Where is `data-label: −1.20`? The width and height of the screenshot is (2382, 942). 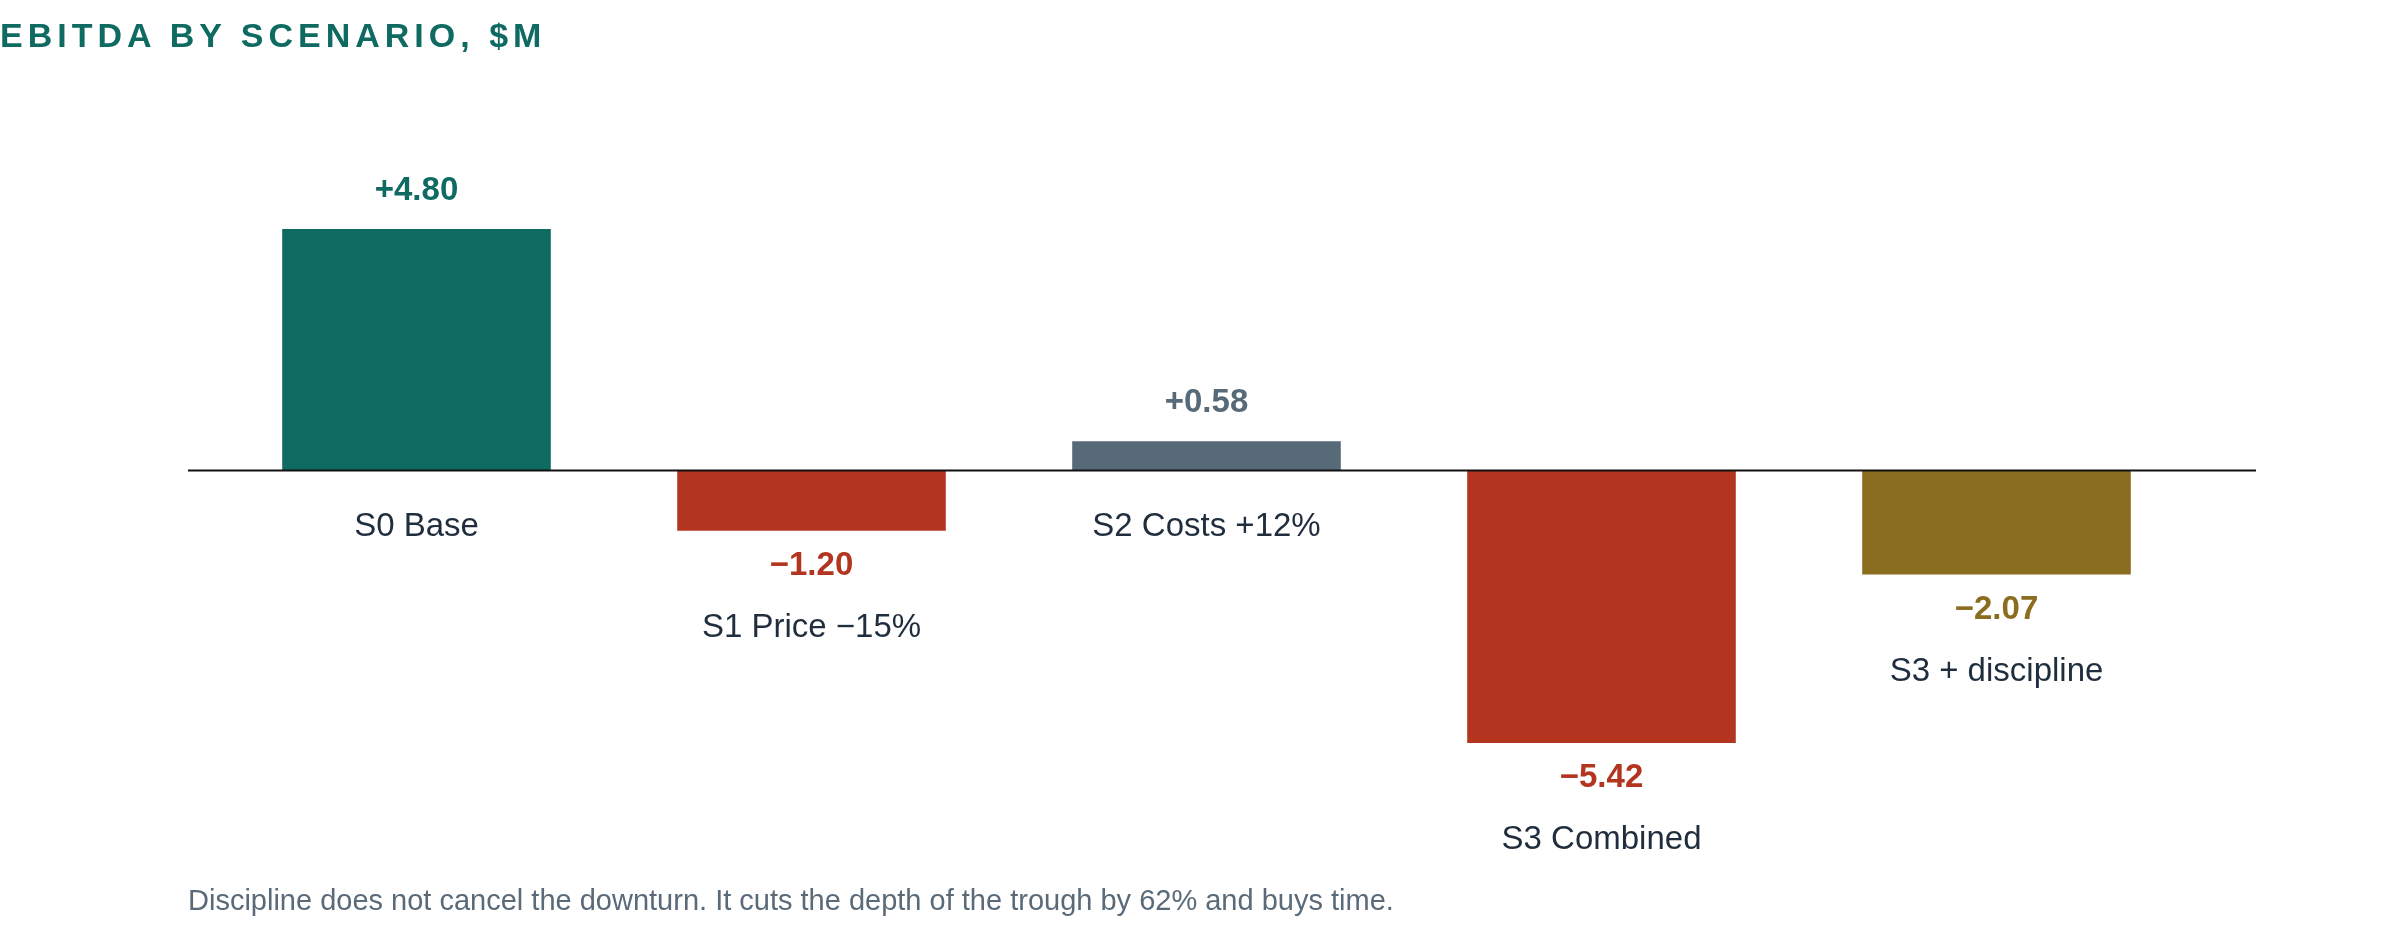
data-label: −1.20 is located at coordinates (811, 563).